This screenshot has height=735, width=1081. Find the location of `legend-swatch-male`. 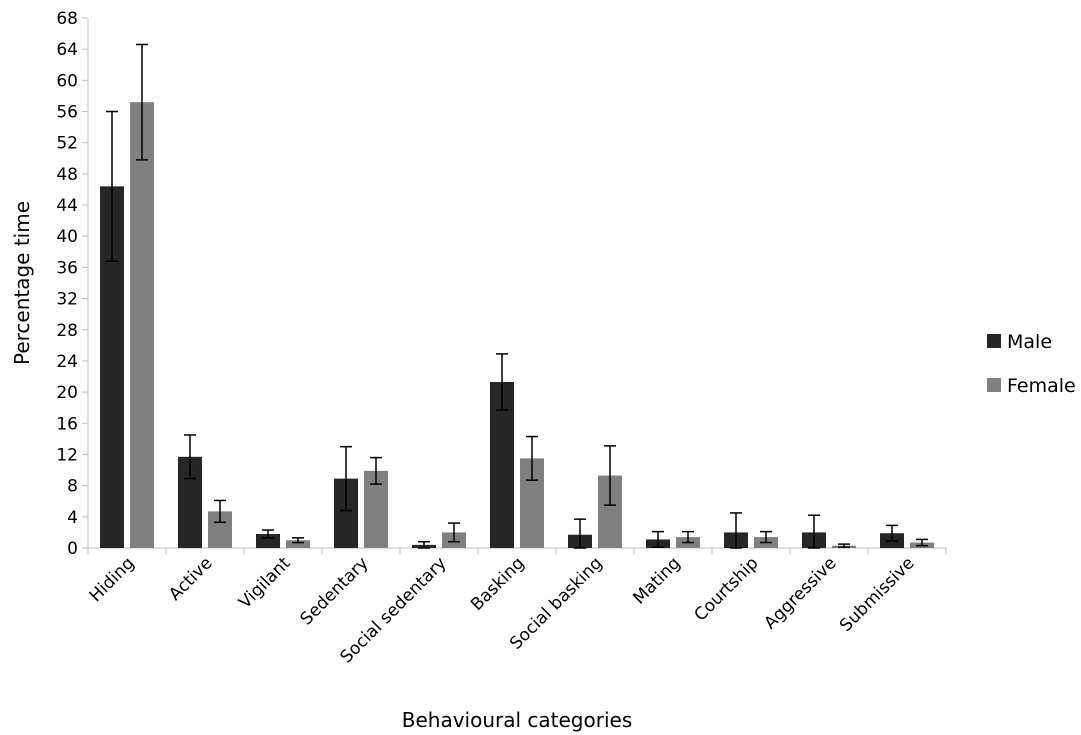

legend-swatch-male is located at coordinates (994, 341).